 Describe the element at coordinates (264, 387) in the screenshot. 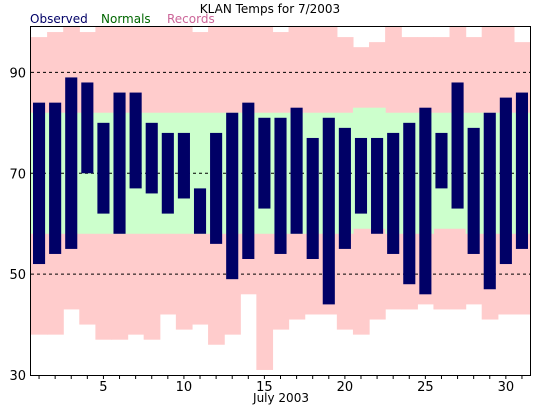

I see `x-tick-label-15: 15` at that location.